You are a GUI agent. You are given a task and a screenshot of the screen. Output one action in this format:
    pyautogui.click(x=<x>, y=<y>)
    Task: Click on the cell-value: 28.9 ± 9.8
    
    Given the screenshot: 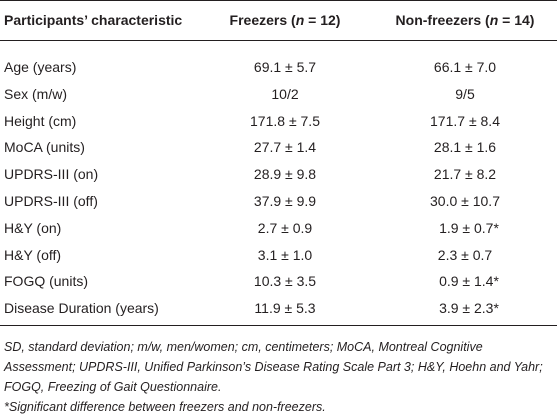 What is the action you would take?
    pyautogui.click(x=285, y=174)
    